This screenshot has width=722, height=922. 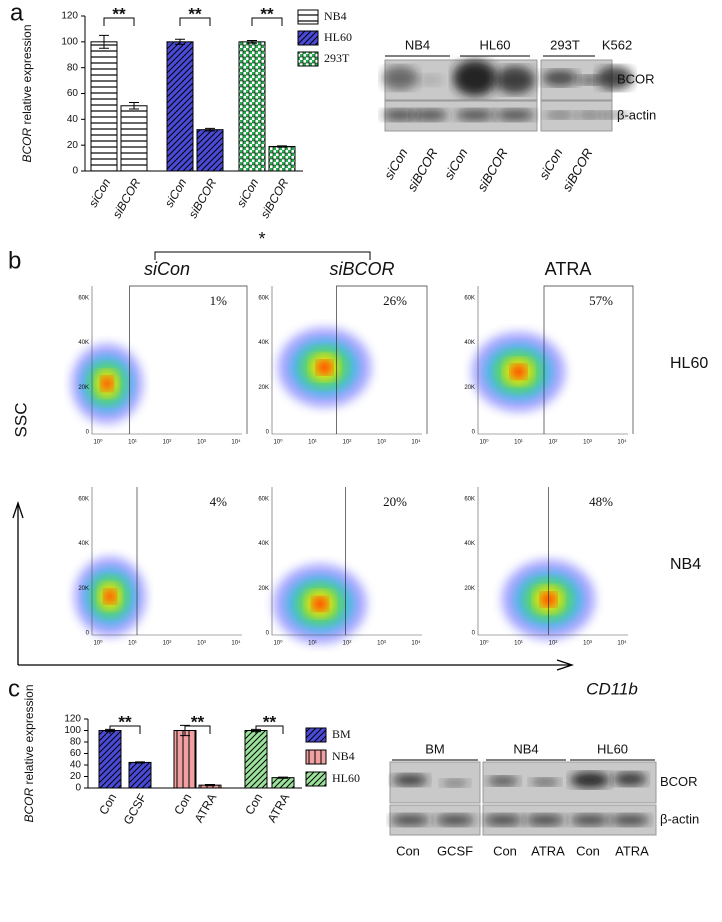 What do you see at coordinates (206, 808) in the screenshot?
I see `x-tick-label: ATRA` at bounding box center [206, 808].